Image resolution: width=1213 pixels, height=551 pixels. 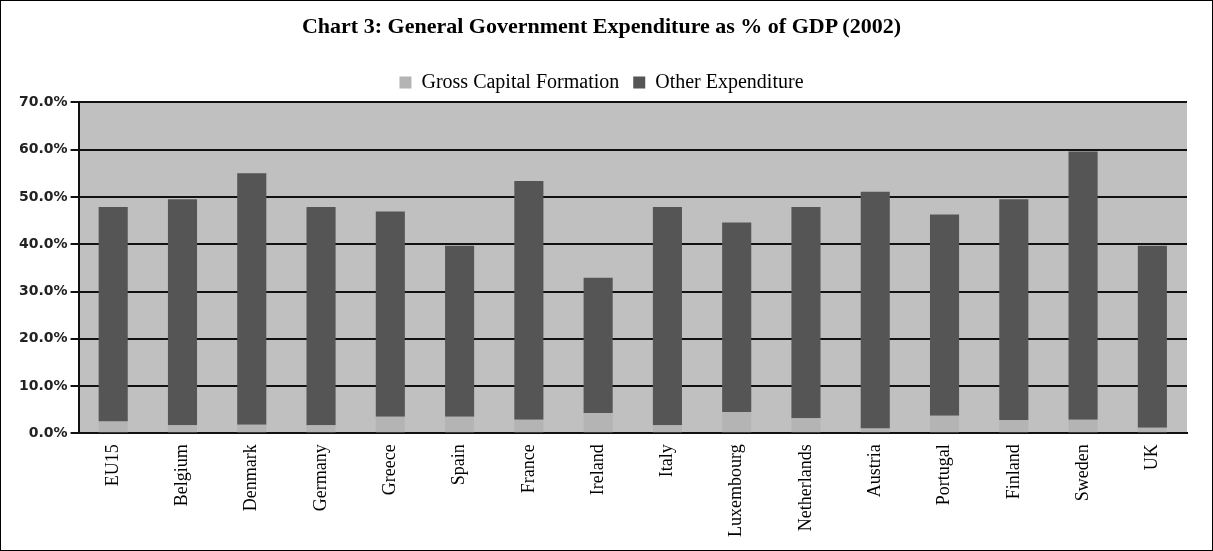 What do you see at coordinates (735, 490) in the screenshot?
I see `x-tick-label: Luxembourg` at bounding box center [735, 490].